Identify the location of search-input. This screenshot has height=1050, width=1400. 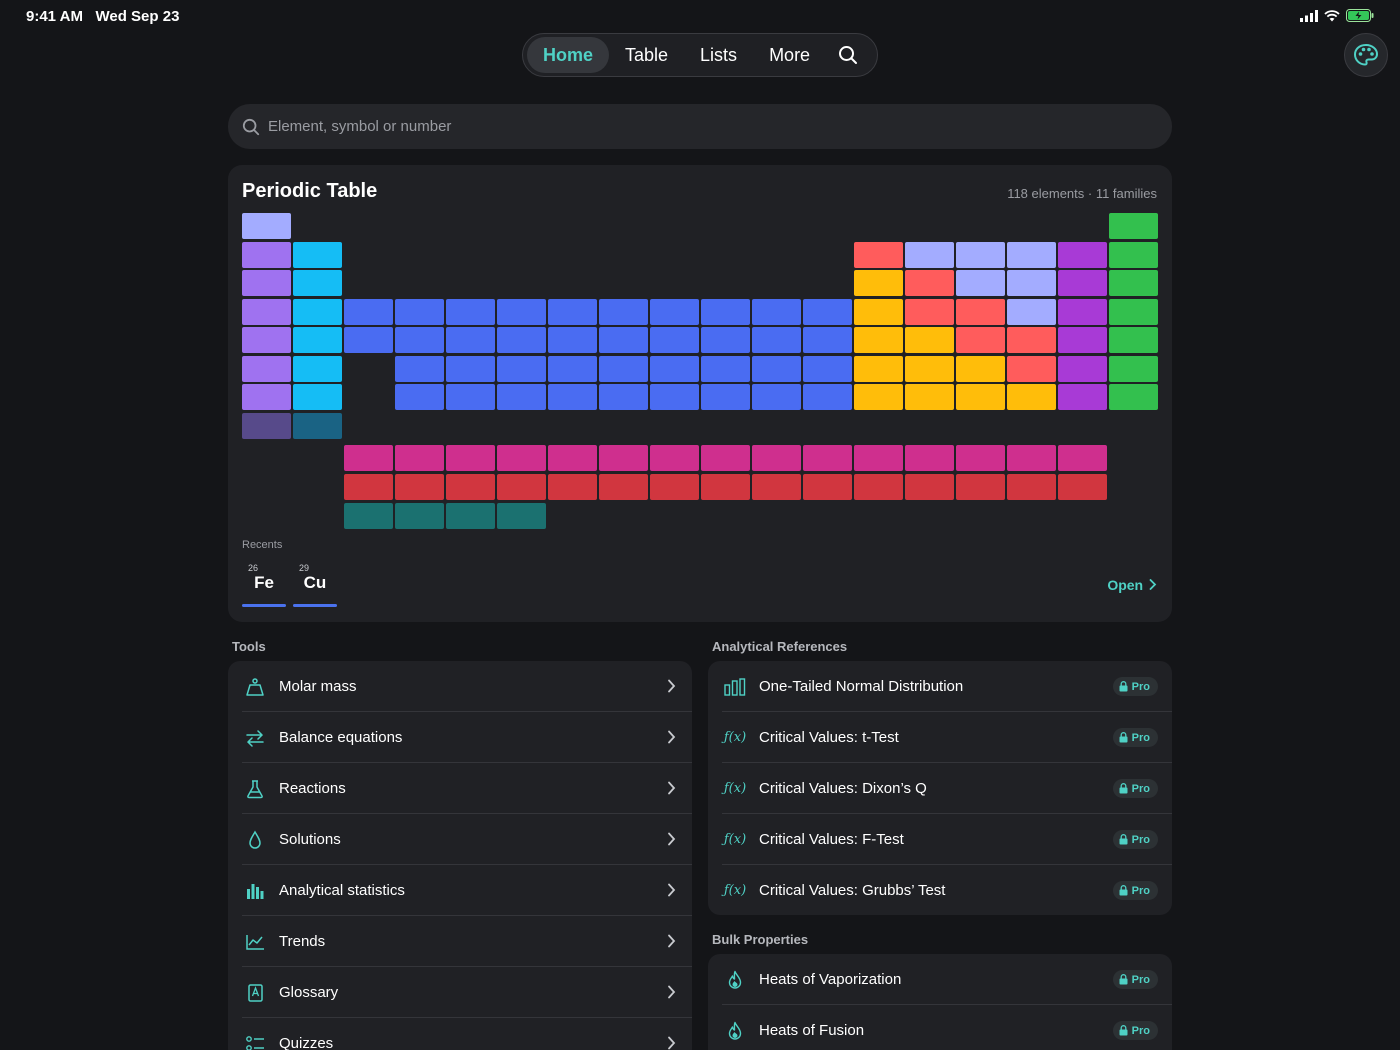
(698, 126).